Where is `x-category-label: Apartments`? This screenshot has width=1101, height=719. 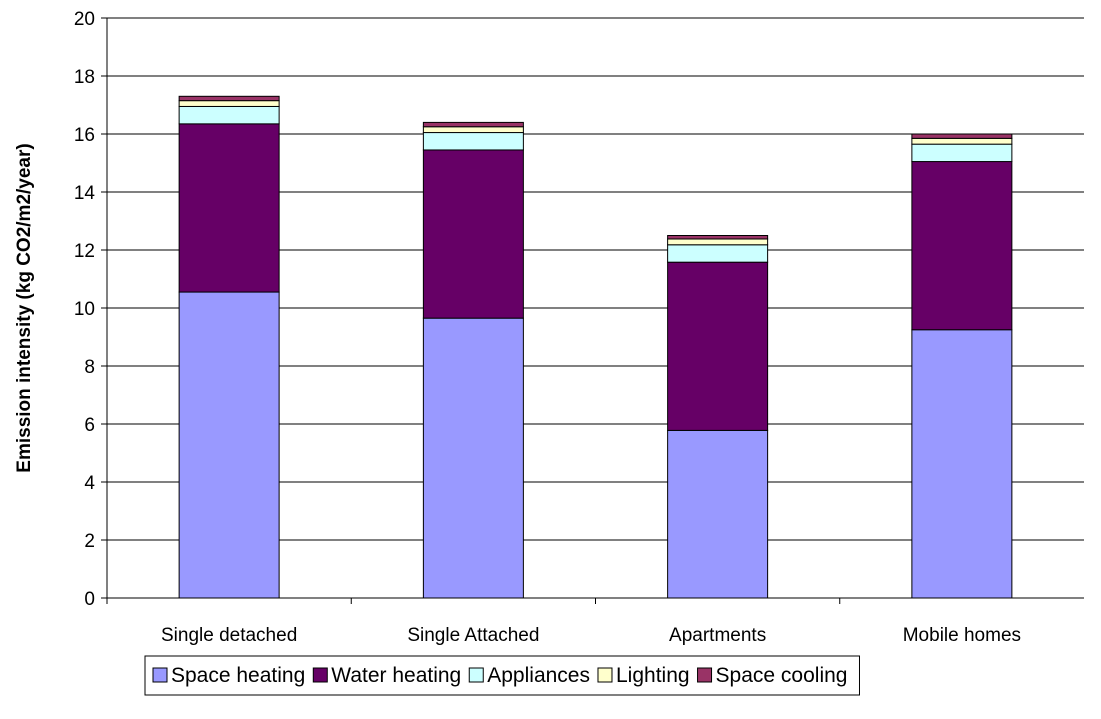
x-category-label: Apartments is located at coordinates (717, 635).